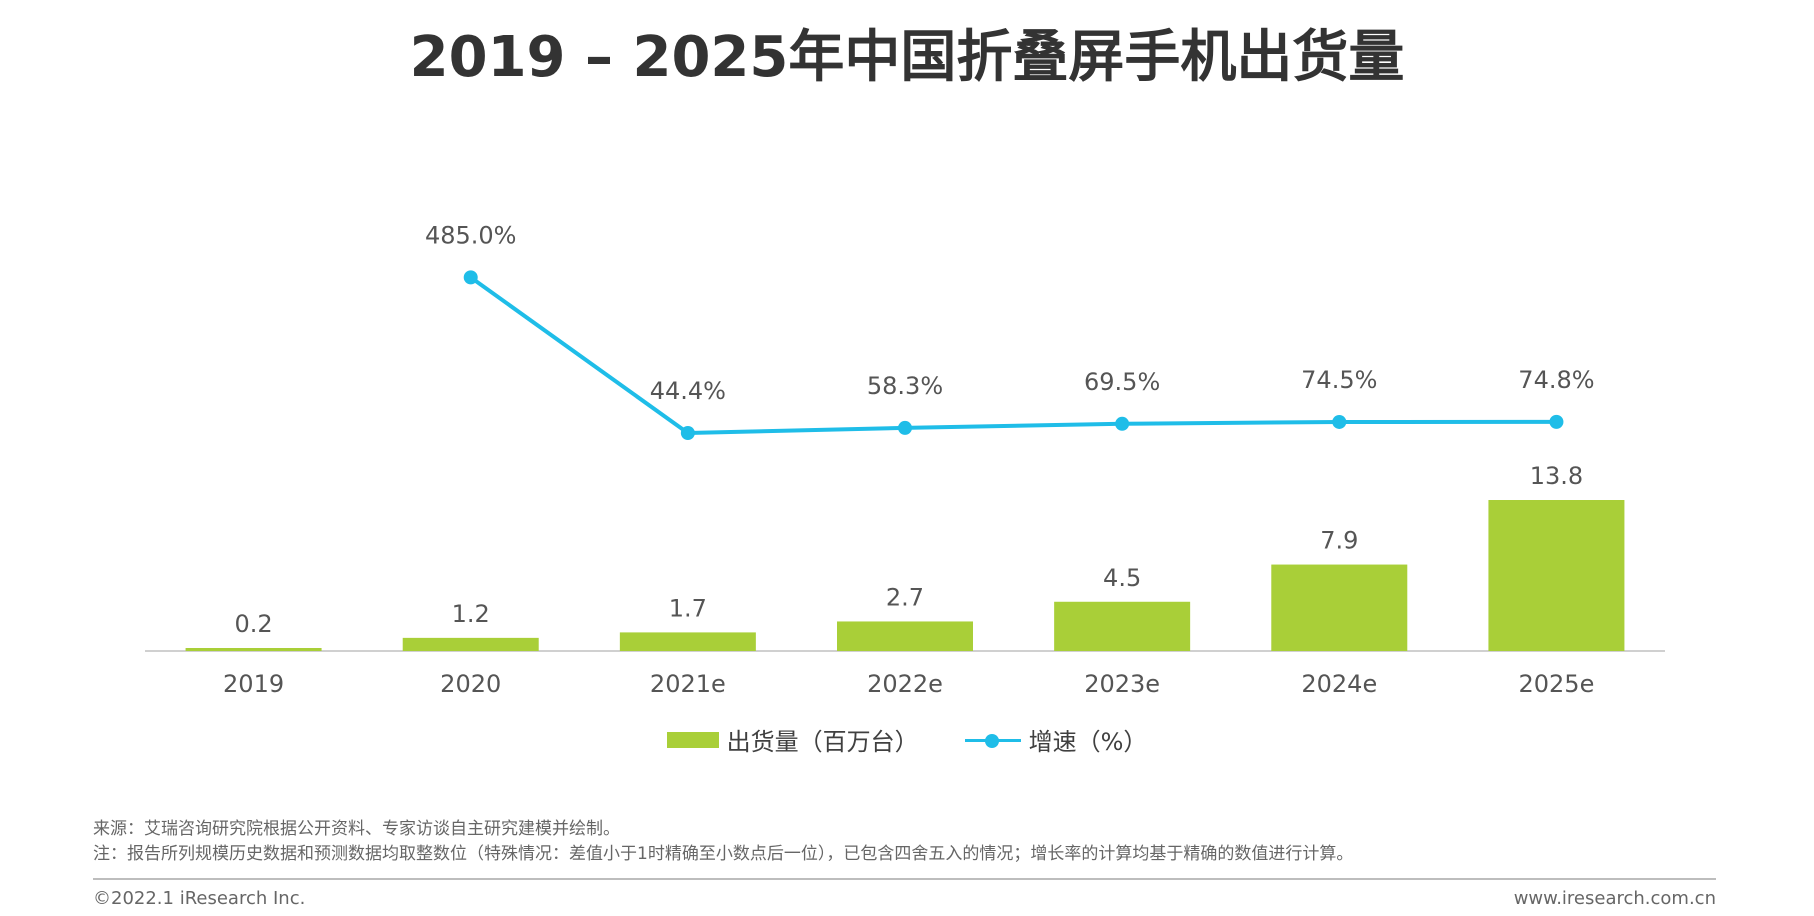 This screenshot has width=1814, height=916. What do you see at coordinates (471, 614) in the screenshot?
I see `bar-value-label: 1.2` at bounding box center [471, 614].